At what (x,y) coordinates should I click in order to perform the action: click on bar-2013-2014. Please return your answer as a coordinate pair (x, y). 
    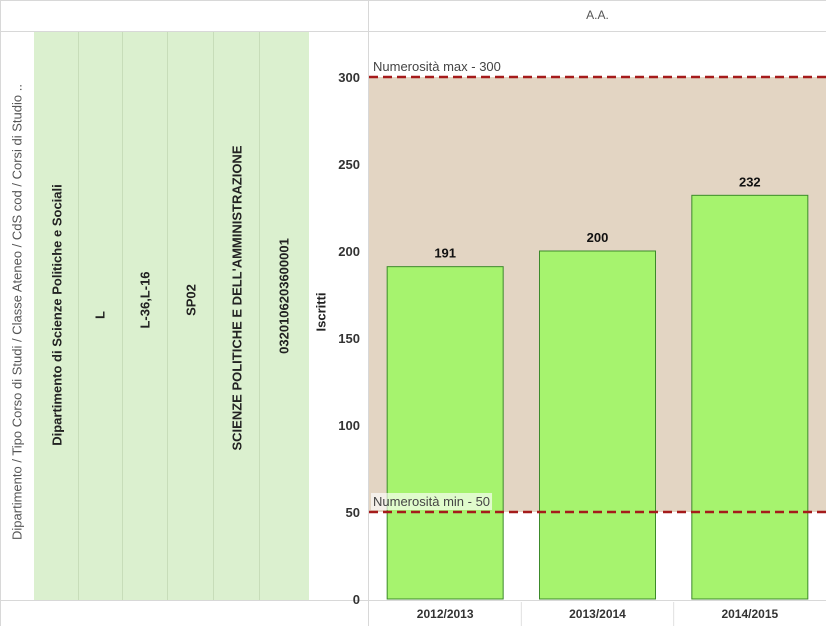
    Looking at the image, I should click on (597, 425).